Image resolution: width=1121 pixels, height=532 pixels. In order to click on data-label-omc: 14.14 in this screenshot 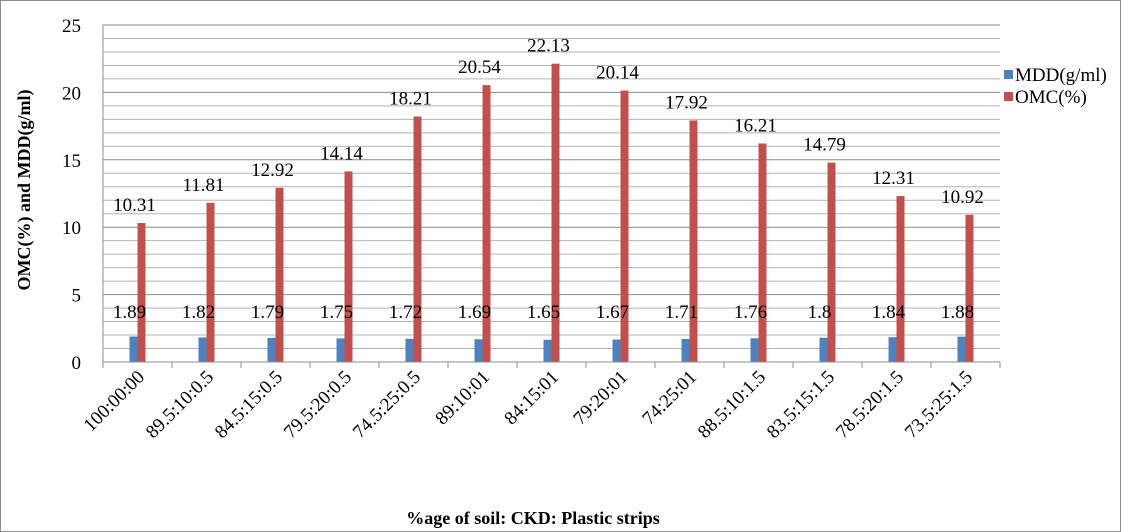, I will do `click(341, 153)`.